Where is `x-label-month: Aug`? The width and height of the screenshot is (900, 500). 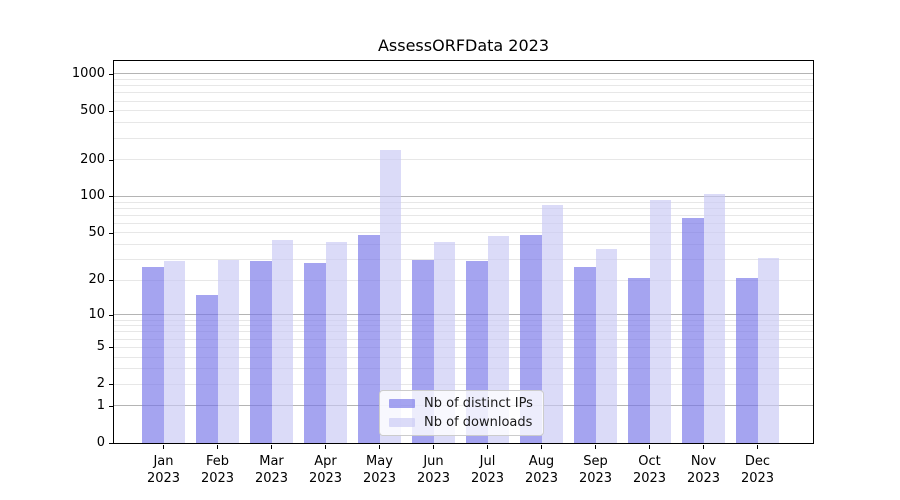 x-label-month: Aug is located at coordinates (541, 461).